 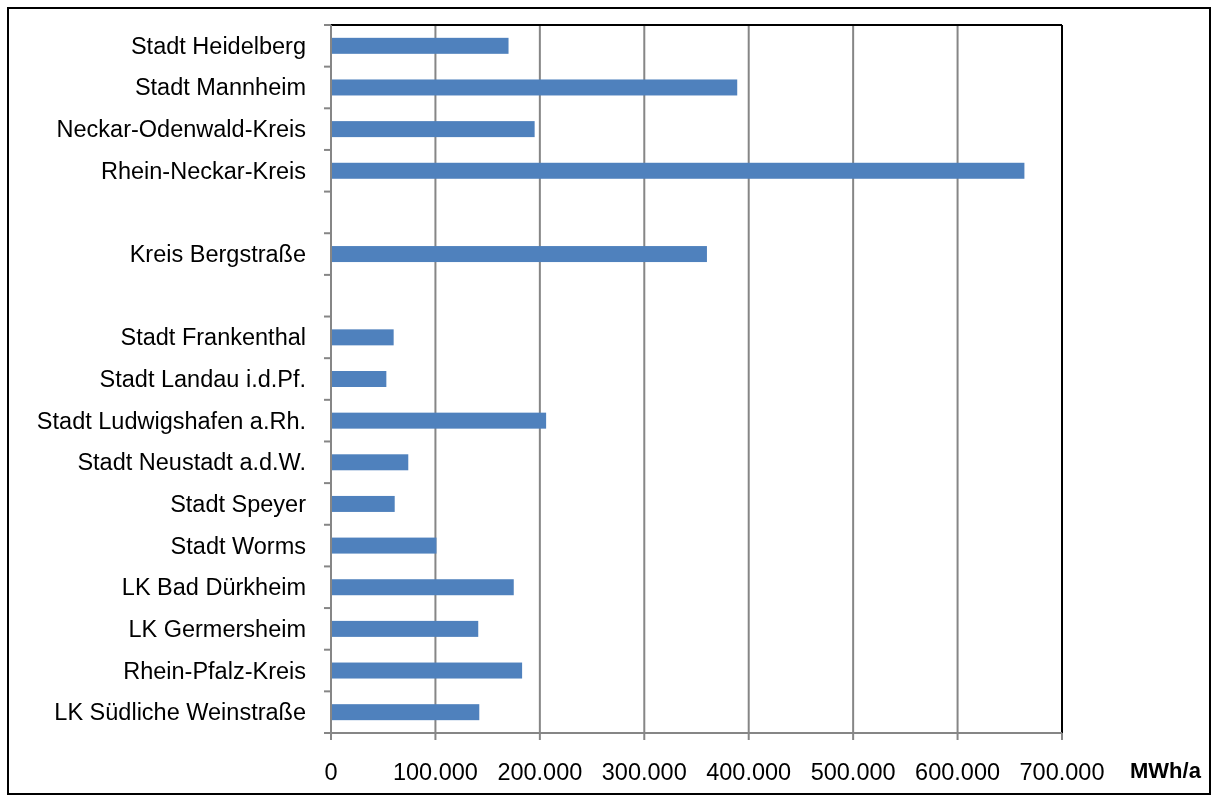 What do you see at coordinates (214, 670) in the screenshot?
I see `y-tick-label: Rhein-Pfalz-Kreis` at bounding box center [214, 670].